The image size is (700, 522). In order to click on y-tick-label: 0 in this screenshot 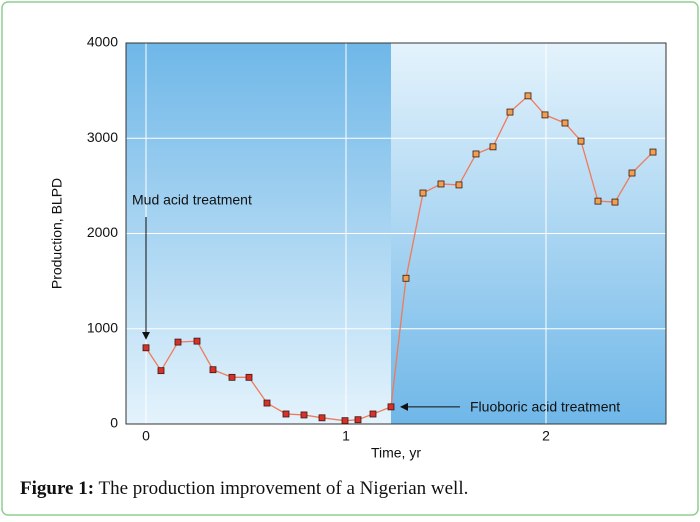, I will do `click(114, 423)`.